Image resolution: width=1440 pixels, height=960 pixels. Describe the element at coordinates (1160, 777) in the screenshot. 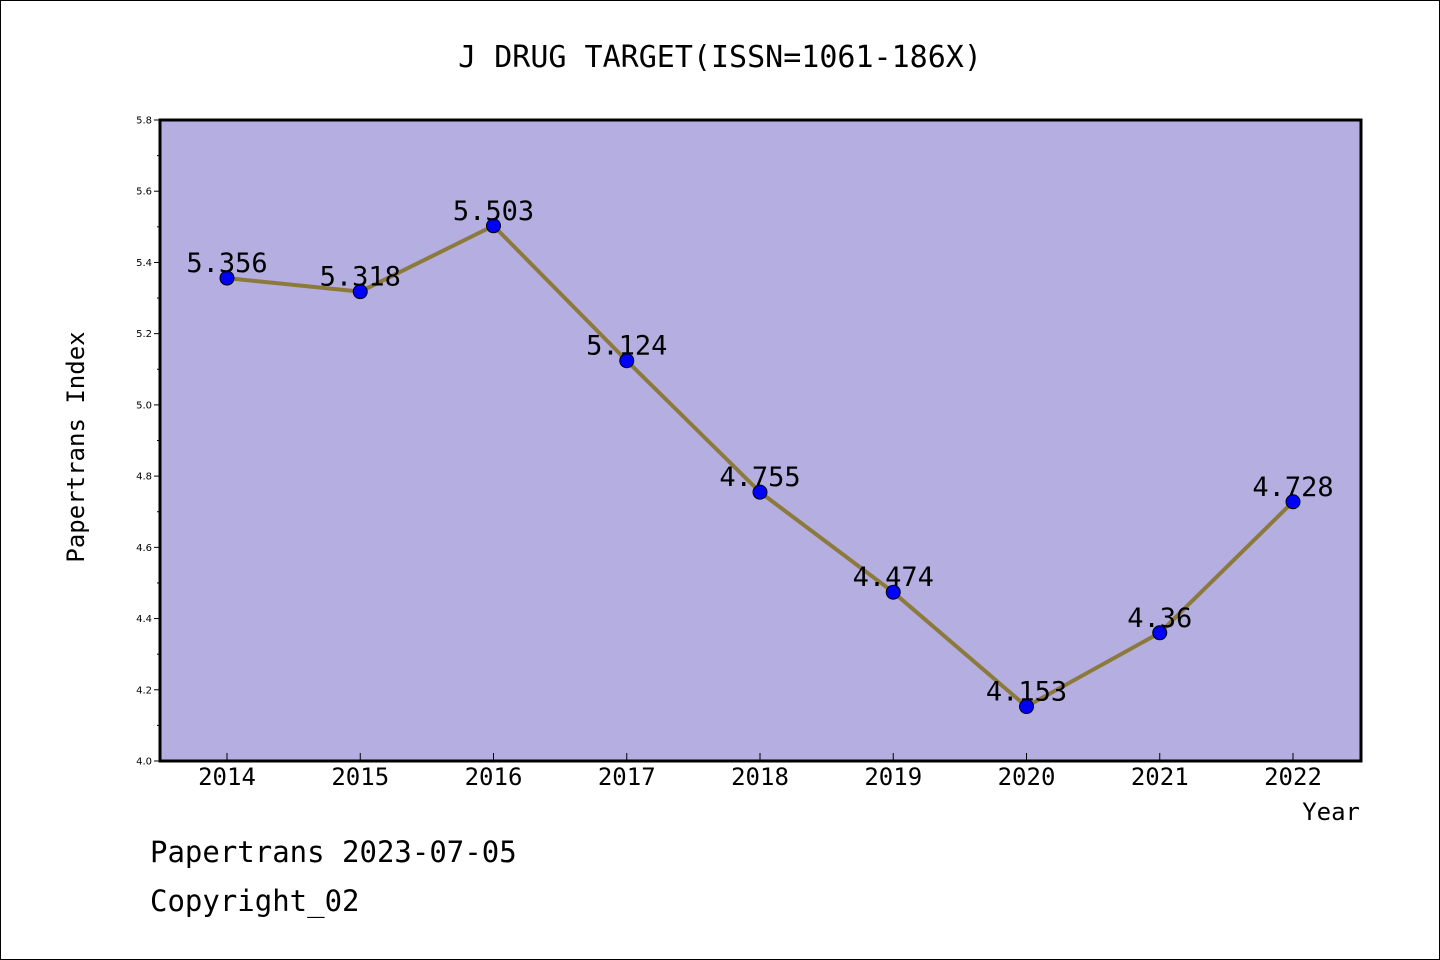

I see `x-tick-label: 2021` at that location.